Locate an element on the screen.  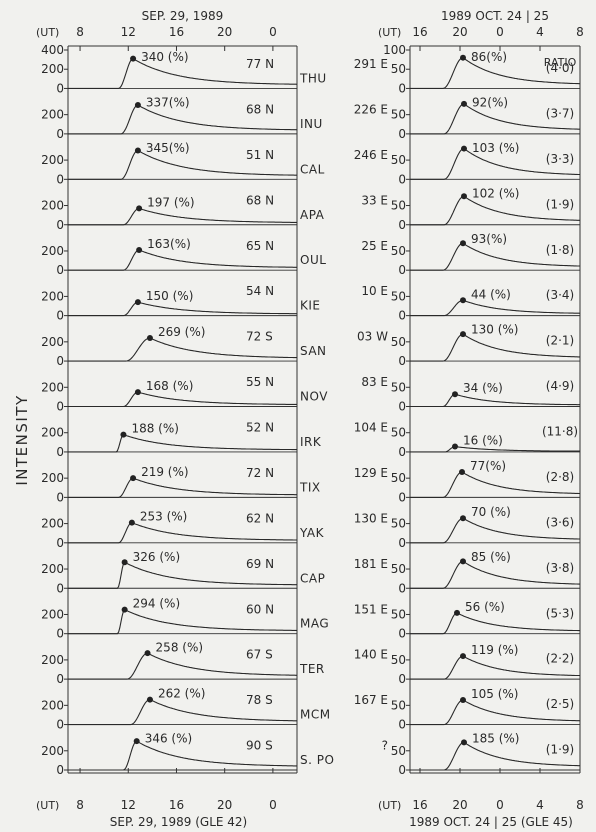
left-top-title: SEP. 29, 1989 is located at coordinates (183, 16).